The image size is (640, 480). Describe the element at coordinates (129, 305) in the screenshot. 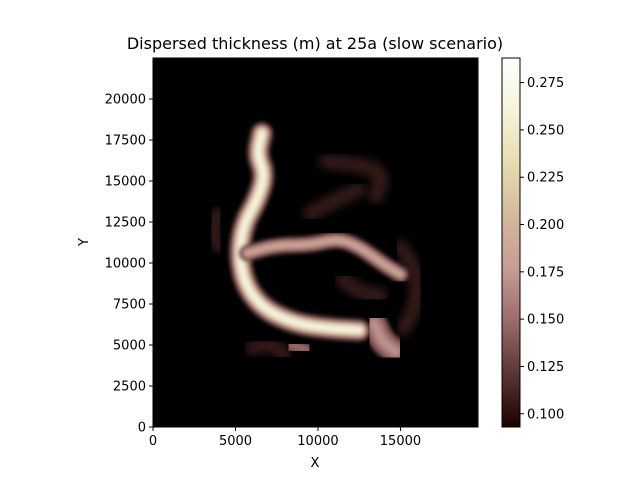

I see `y-tick-label: 7500` at that location.